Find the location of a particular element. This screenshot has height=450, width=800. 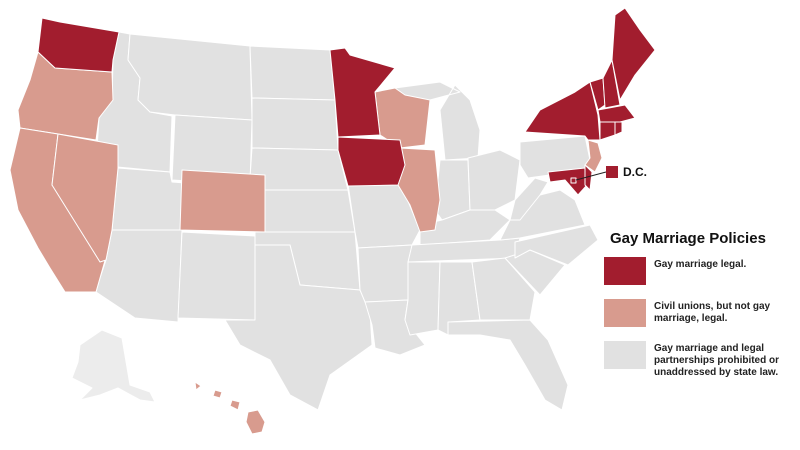

state-maine is located at coordinates (633, 54).